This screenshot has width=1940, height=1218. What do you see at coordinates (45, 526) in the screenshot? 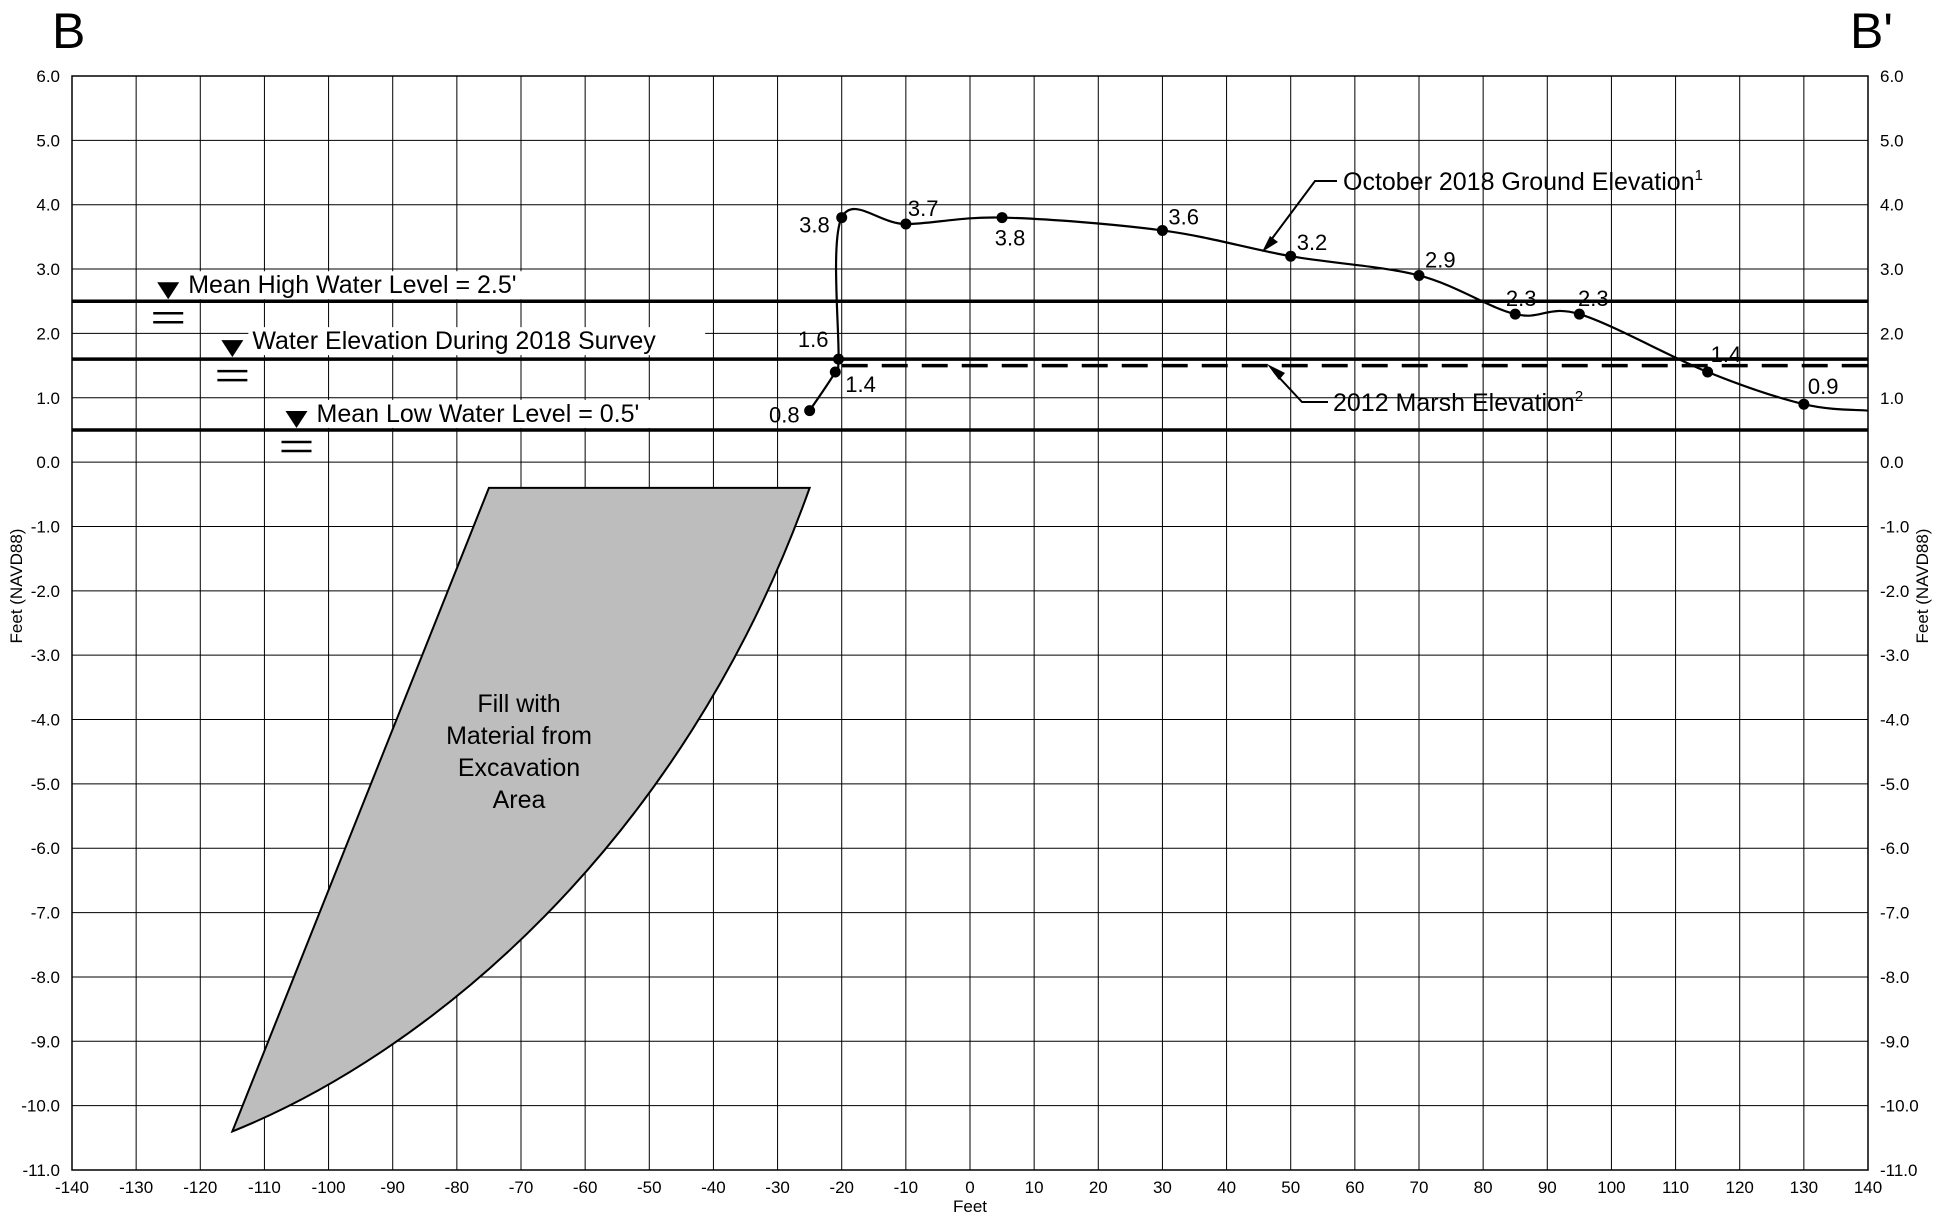
I see `y-tick-label-left: -1.0` at bounding box center [45, 526].